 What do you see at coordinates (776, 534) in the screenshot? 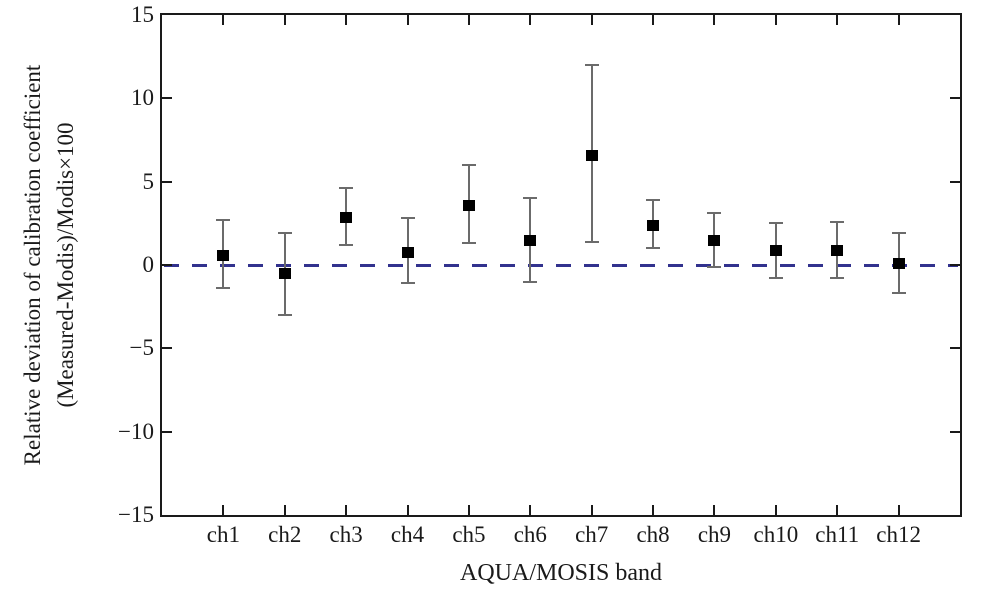
I see `x-tick-label: ch10` at bounding box center [776, 534].